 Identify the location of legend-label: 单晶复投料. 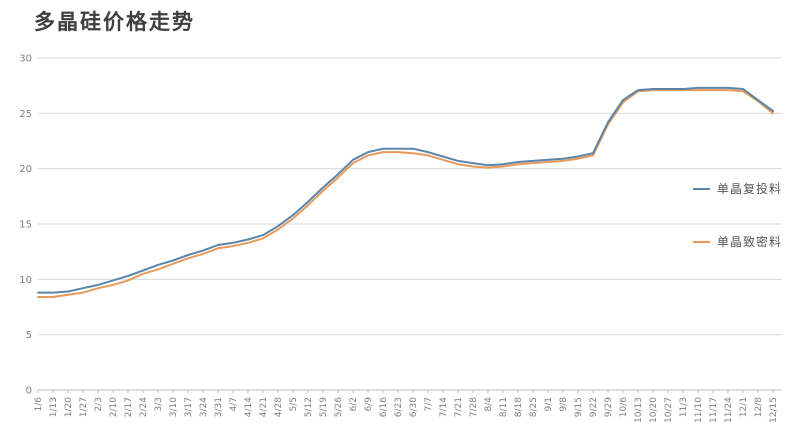
(749, 189).